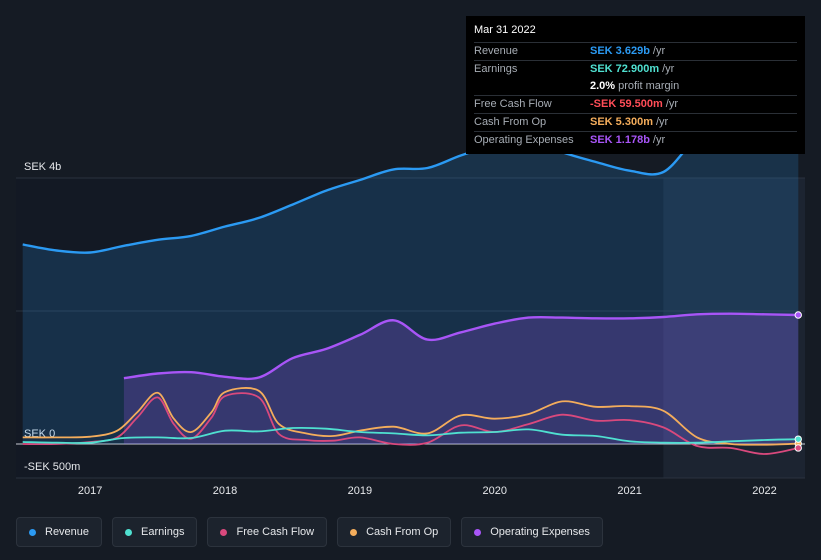 The image size is (821, 560). What do you see at coordinates (225, 491) in the screenshot?
I see `x-tick-label: 2018` at bounding box center [225, 491].